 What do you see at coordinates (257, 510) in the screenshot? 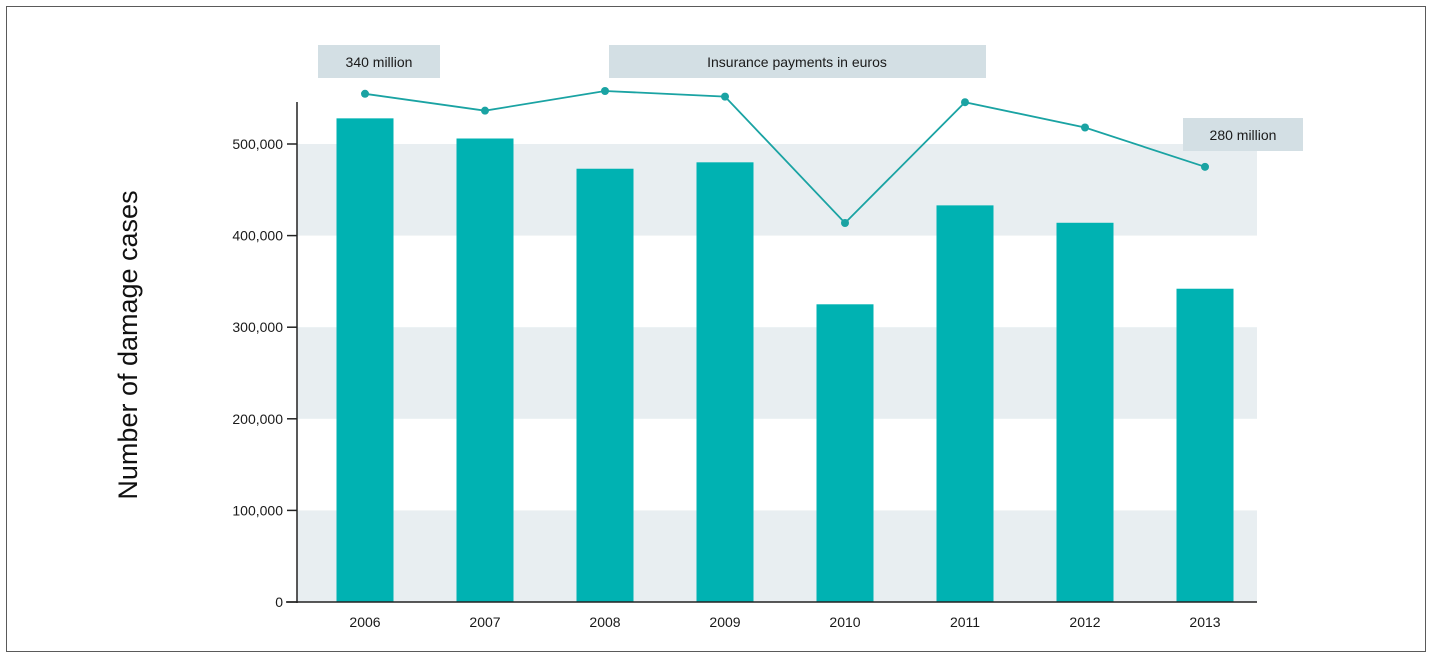
I see `y-tick-label: 100,000` at bounding box center [257, 510].